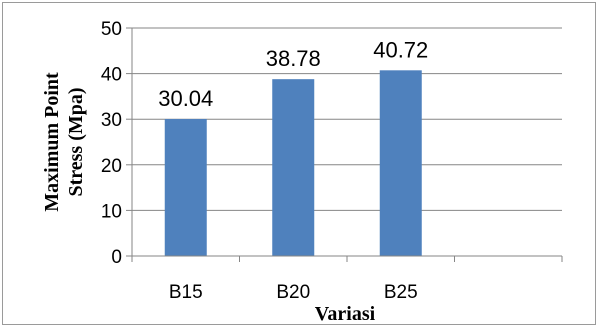 Image resolution: width=600 pixels, height=329 pixels. Describe the element at coordinates (111, 166) in the screenshot. I see `y-tick-label: 20` at that location.